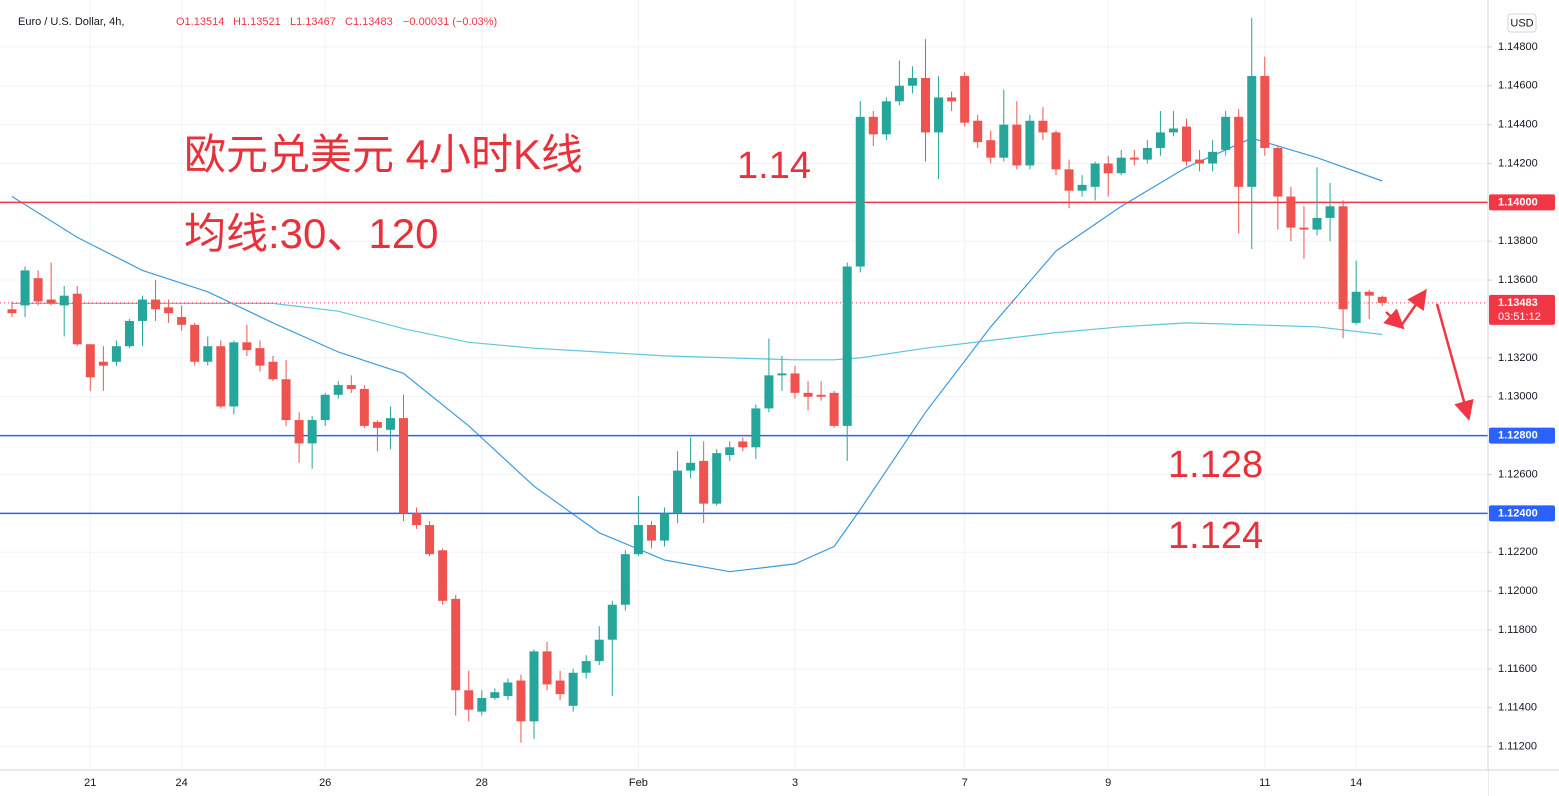 The height and width of the screenshot is (796, 1559). I want to click on y-tick-label: 1.14400, so click(1518, 125).